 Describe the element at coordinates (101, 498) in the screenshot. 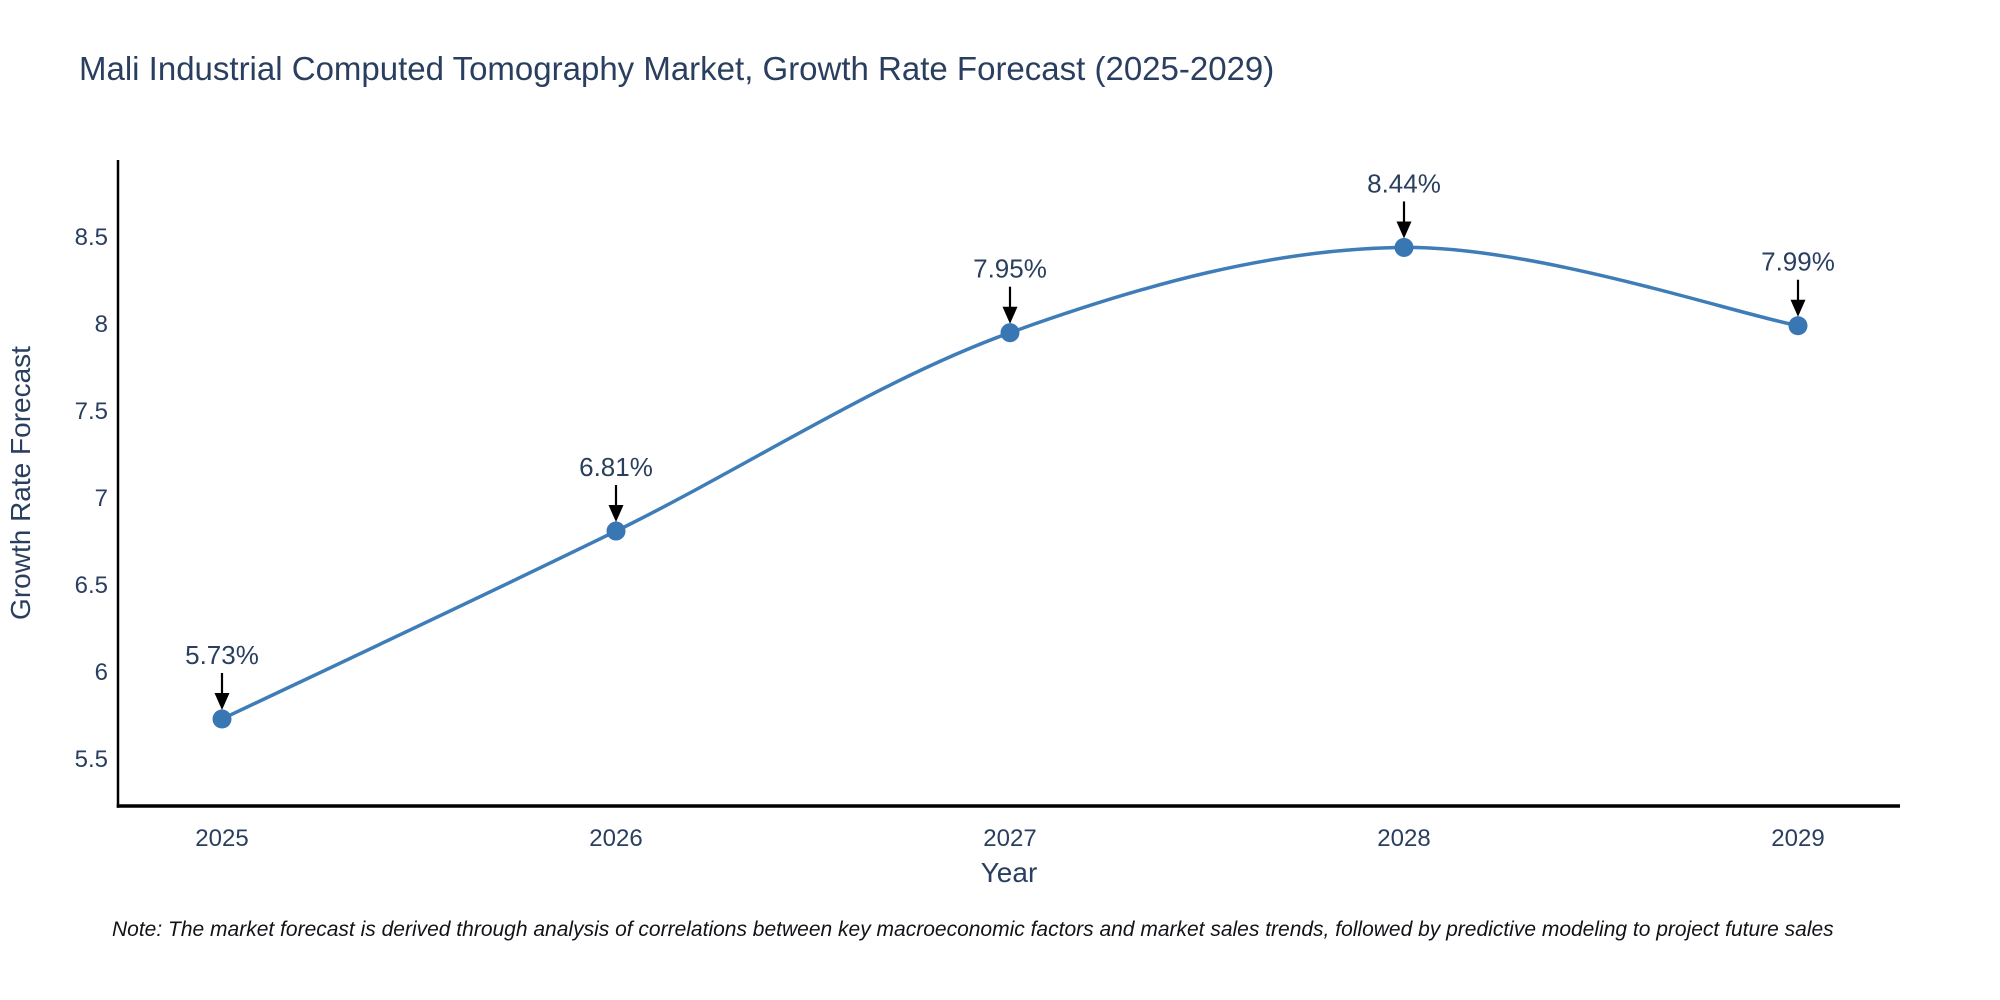

I see `y-tick-label: 7` at that location.